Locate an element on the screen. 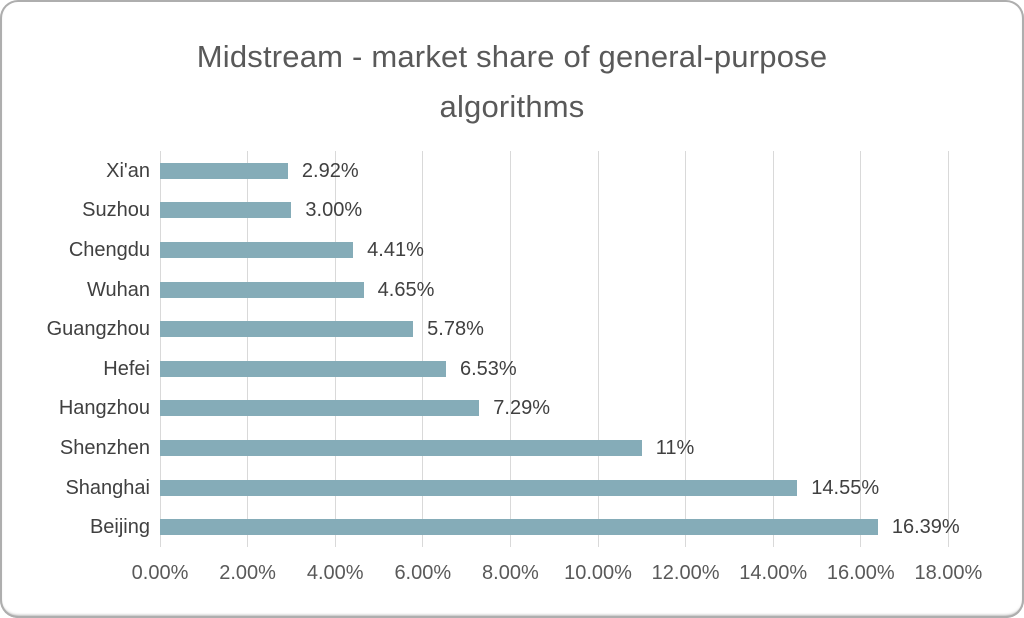  bar-value-label: 7.29% is located at coordinates (522, 408).